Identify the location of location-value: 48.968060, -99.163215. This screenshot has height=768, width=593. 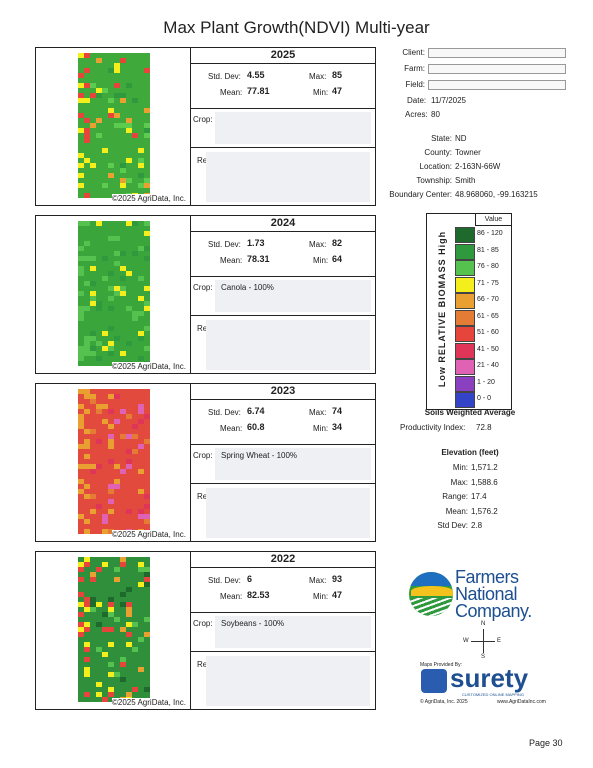
(496, 194).